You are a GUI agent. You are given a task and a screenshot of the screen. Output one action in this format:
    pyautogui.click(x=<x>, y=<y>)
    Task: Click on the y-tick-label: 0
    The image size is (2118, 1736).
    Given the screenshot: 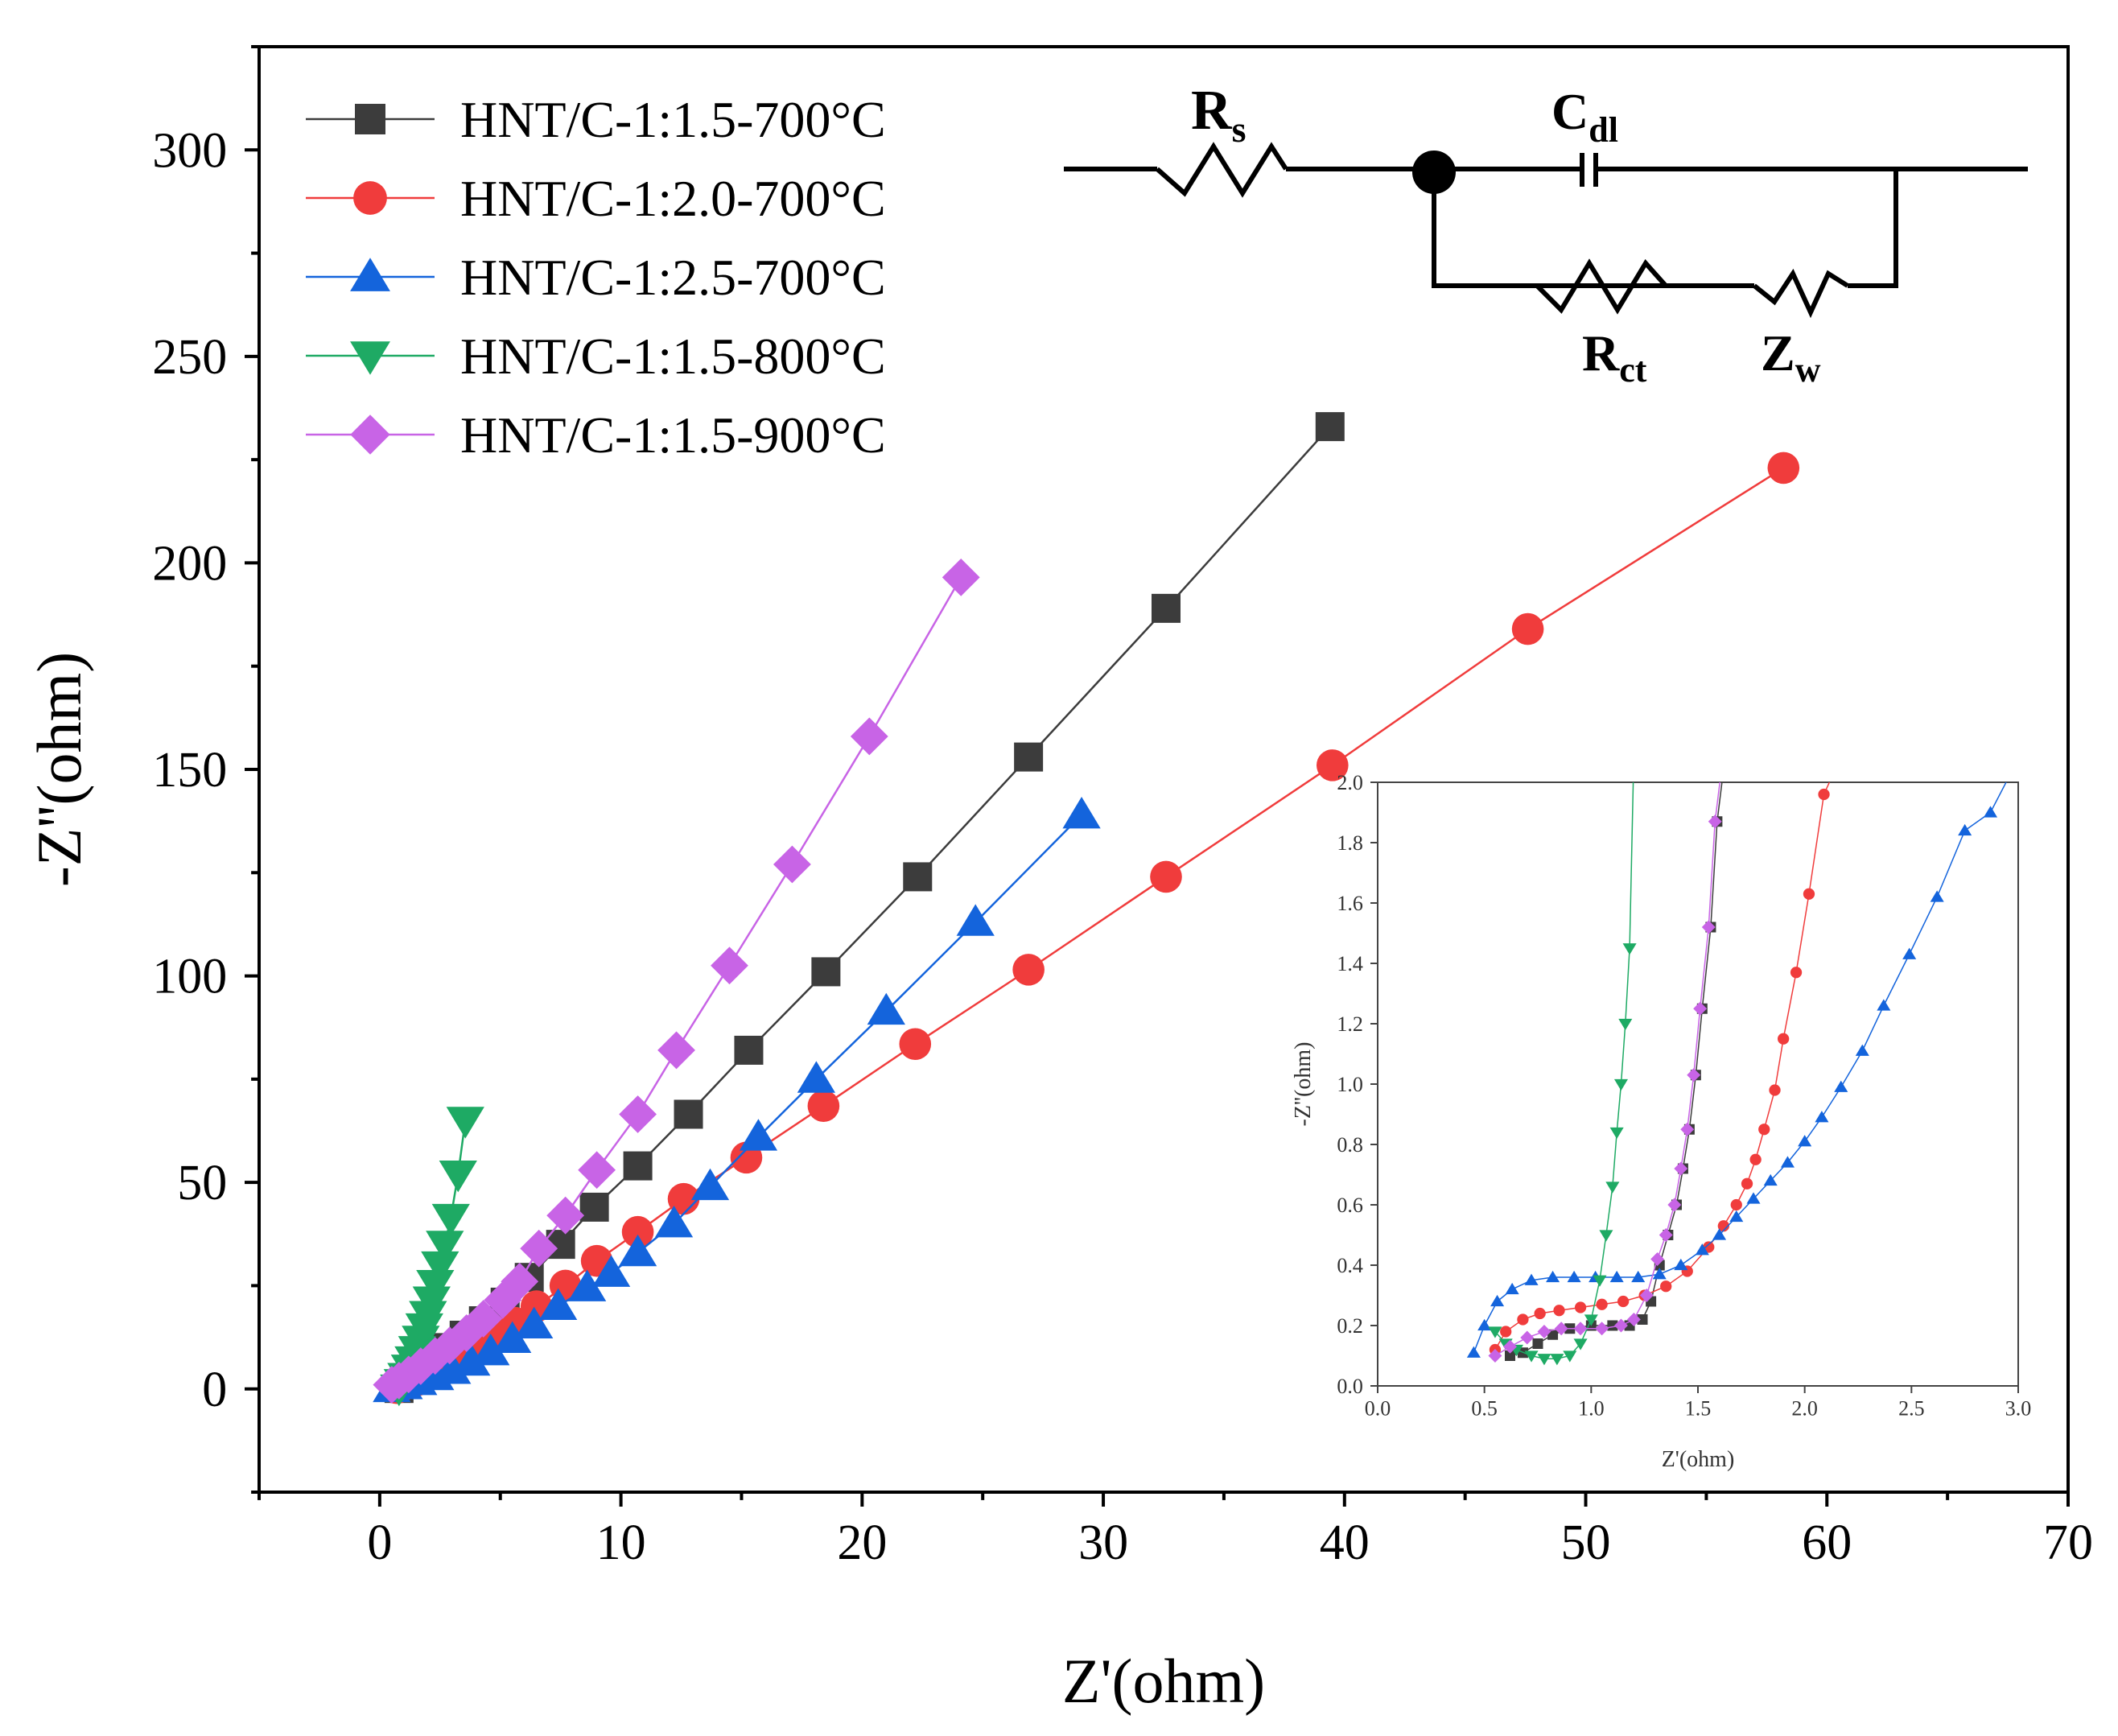 What is the action you would take?
    pyautogui.click(x=214, y=1390)
    